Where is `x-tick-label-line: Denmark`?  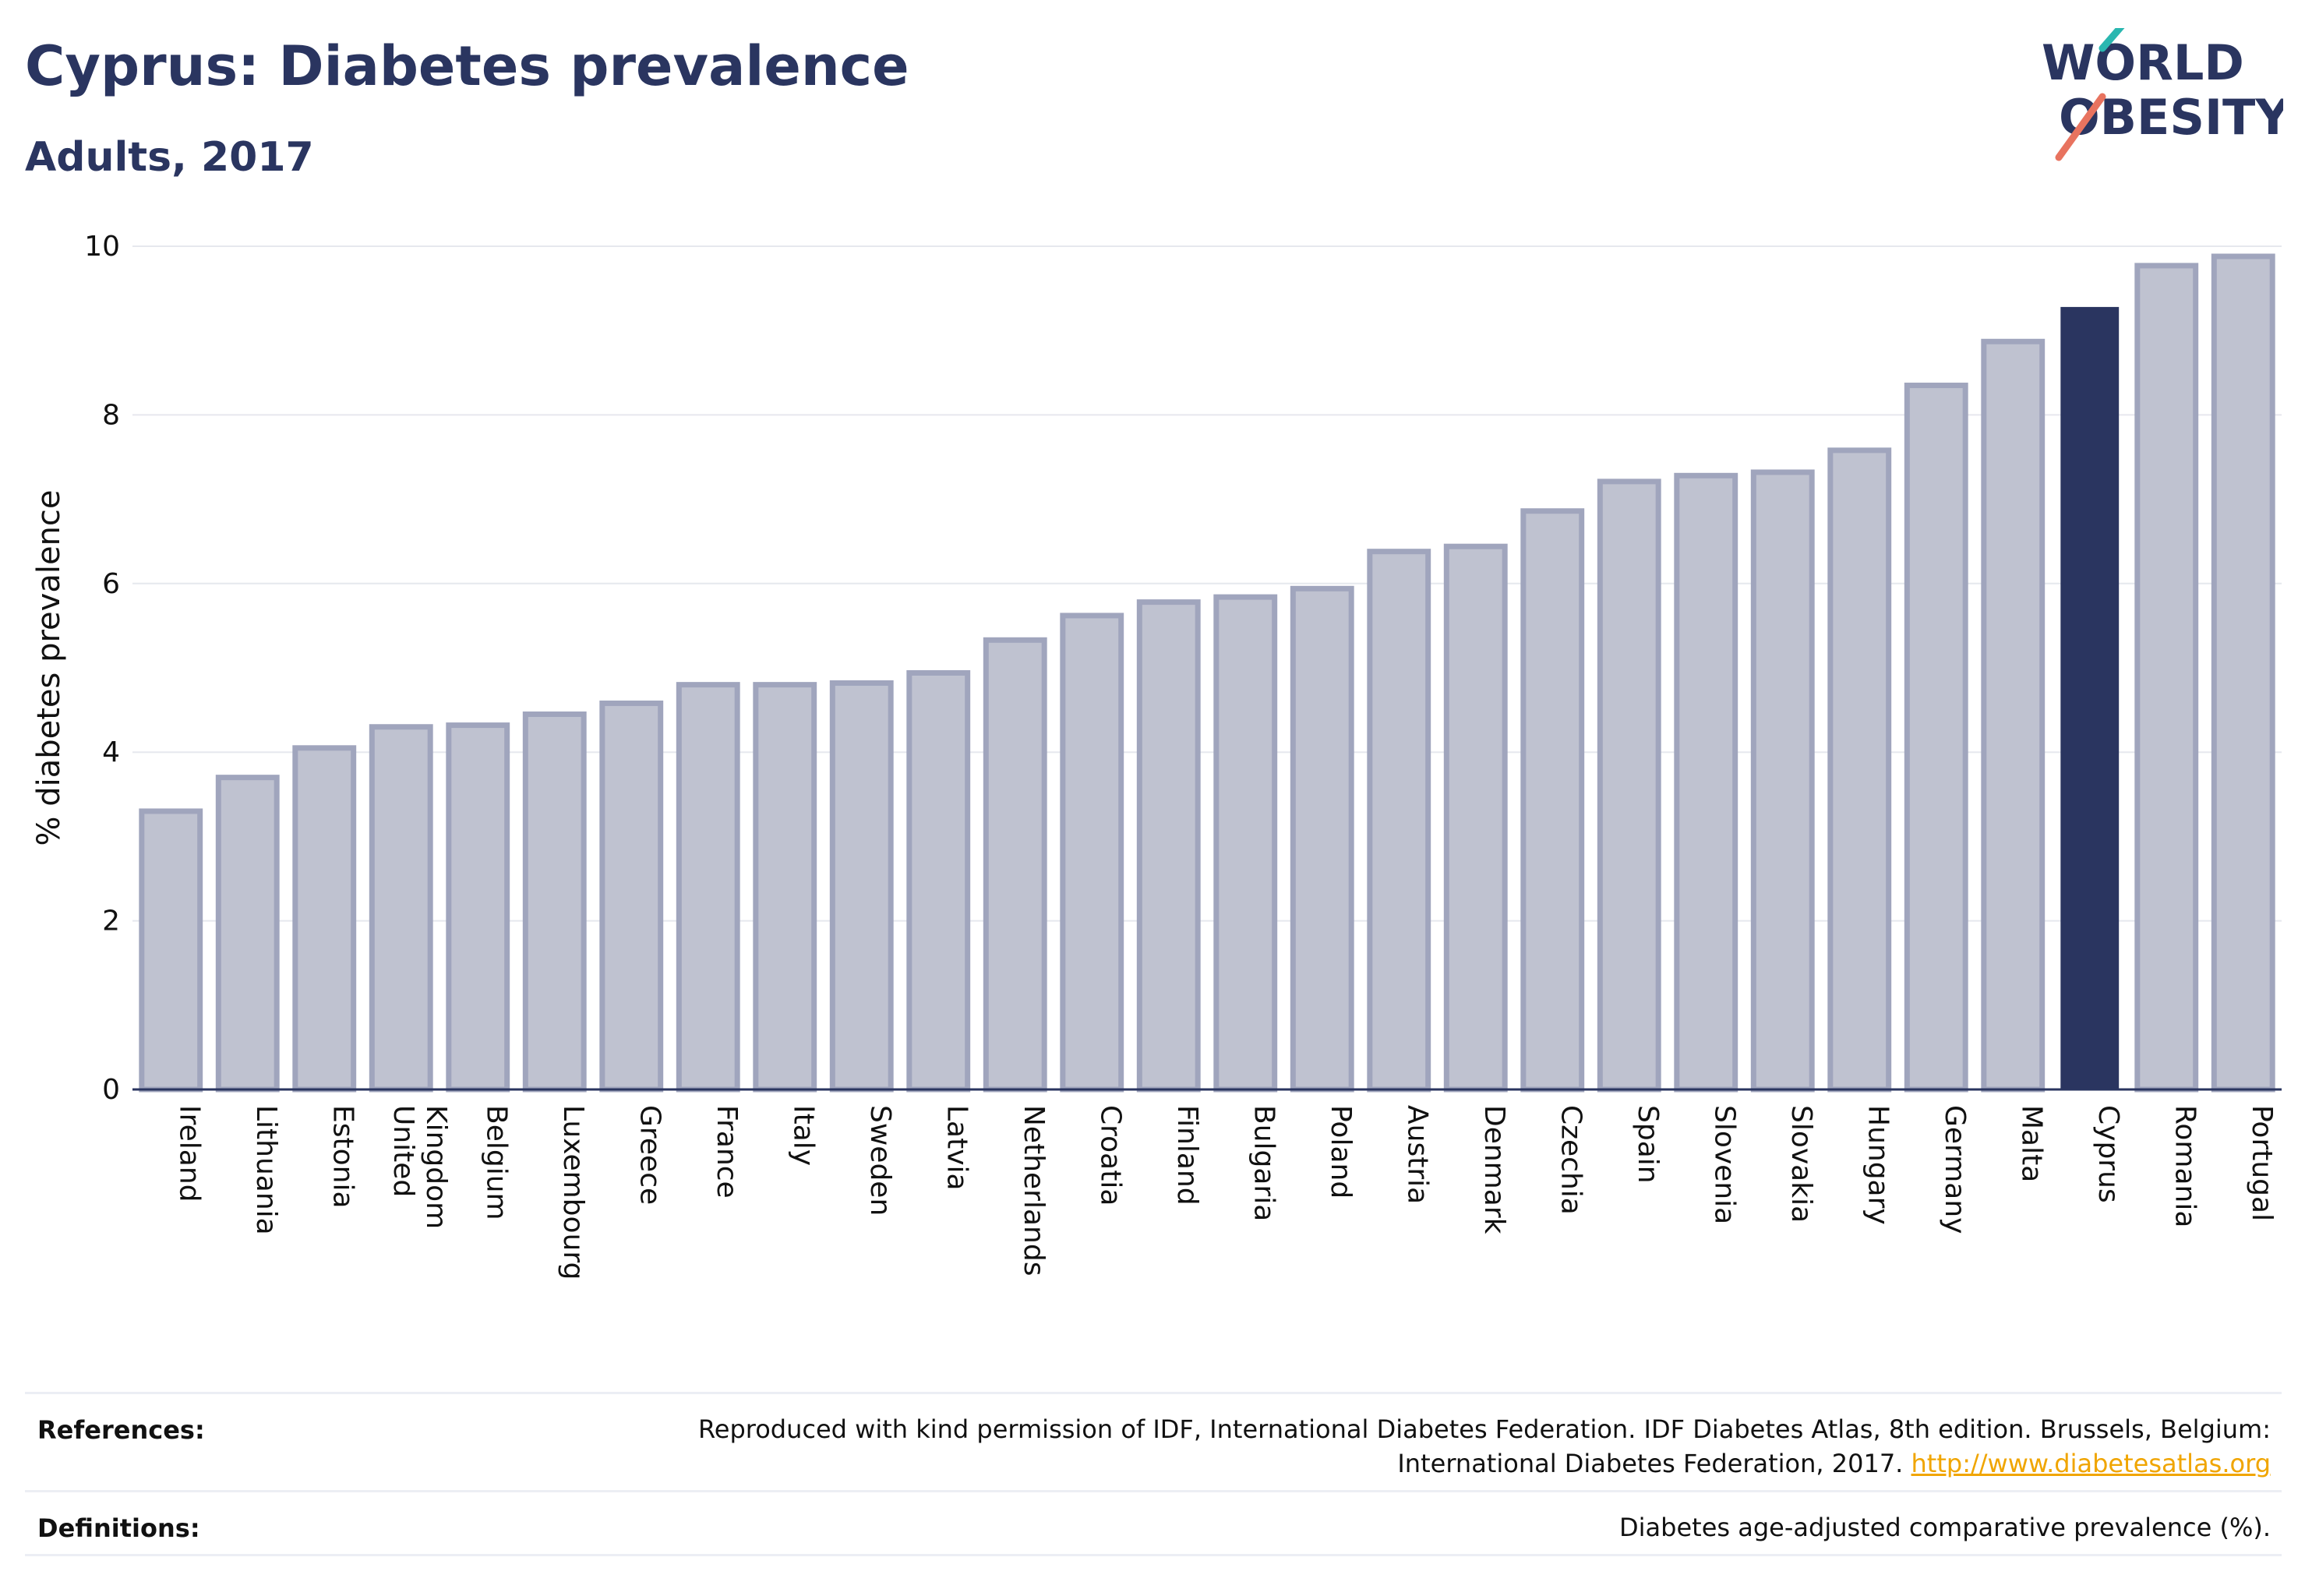
x-tick-label-line: Denmark is located at coordinates (1494, 1169).